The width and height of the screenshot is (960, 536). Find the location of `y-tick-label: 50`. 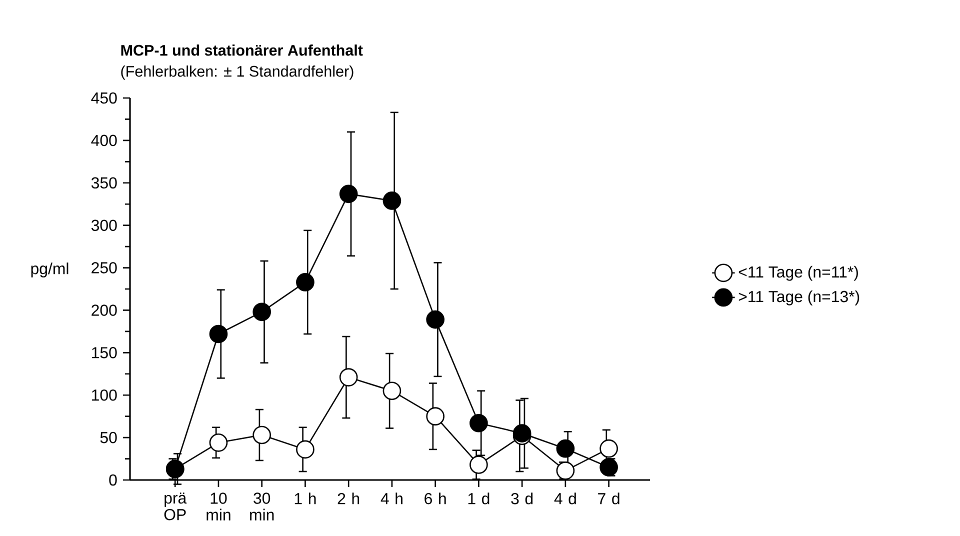

y-tick-label: 50 is located at coordinates (108, 438).